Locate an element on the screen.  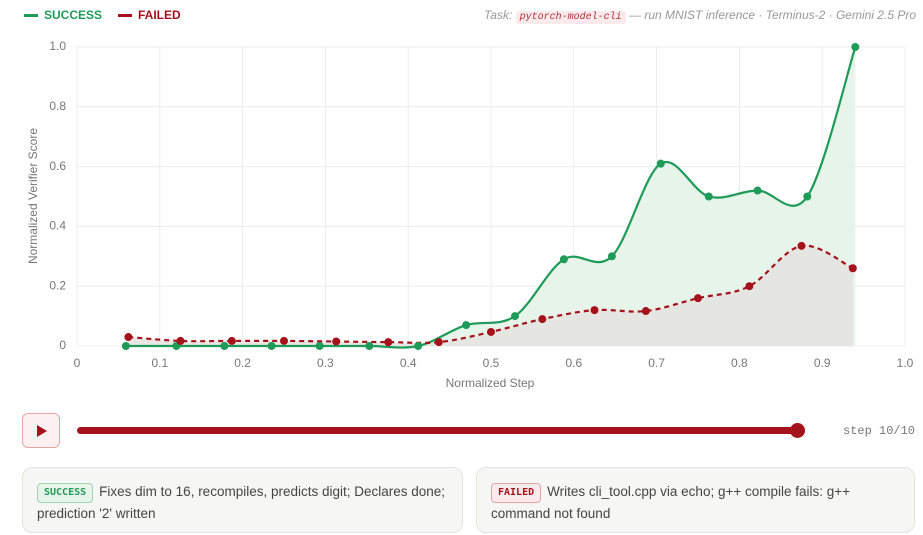
legend-item: FAILED is located at coordinates (149, 15).